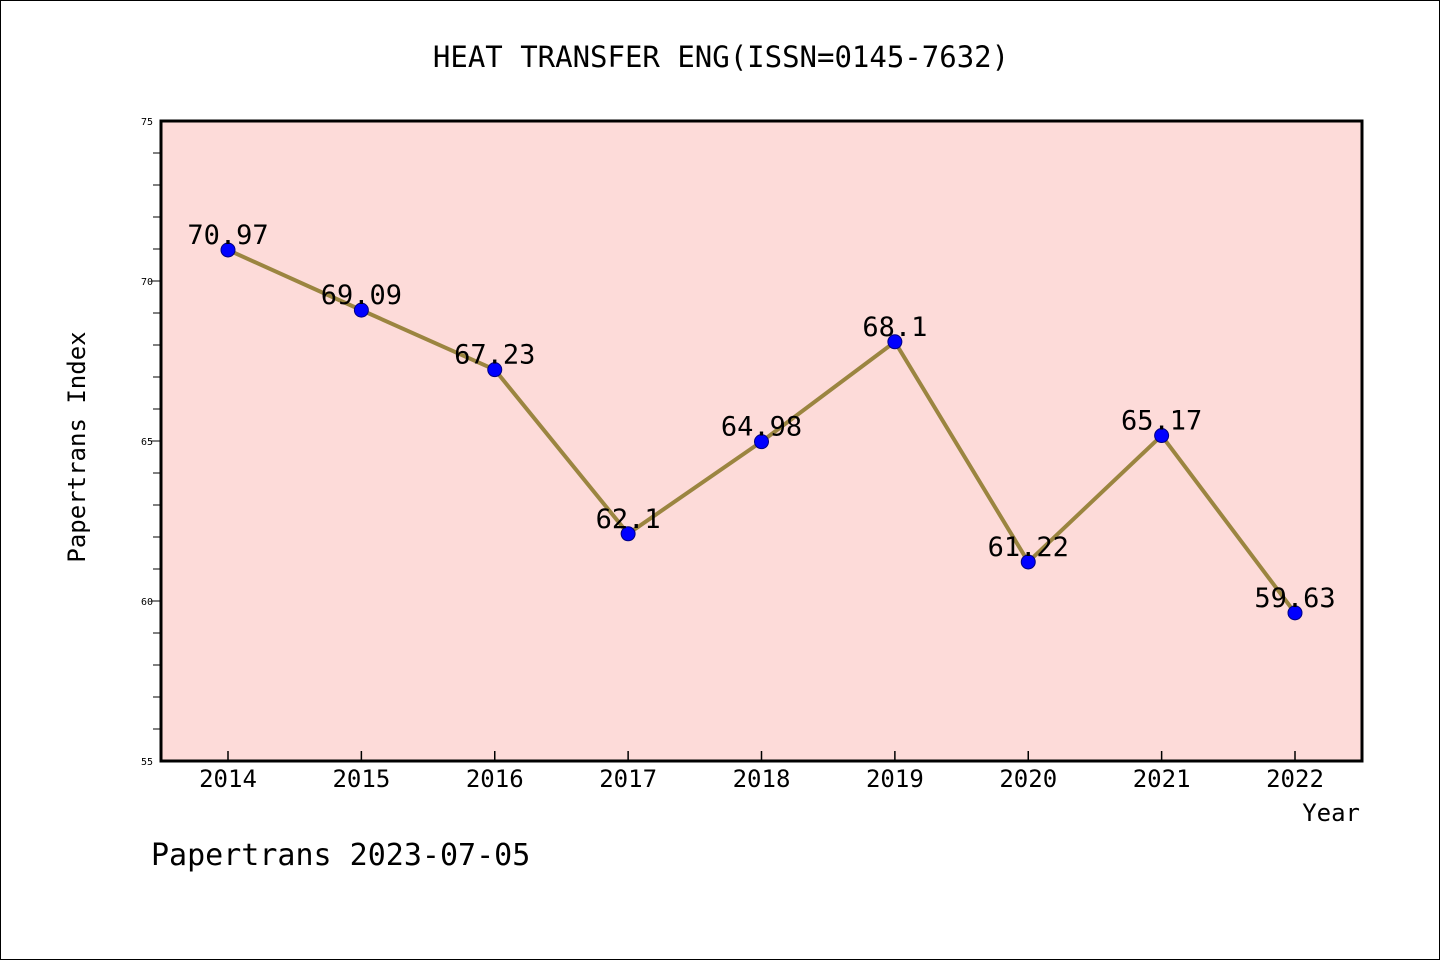 Image resolution: width=1440 pixels, height=960 pixels. What do you see at coordinates (761, 427) in the screenshot?
I see `data-label: 64.98` at bounding box center [761, 427].